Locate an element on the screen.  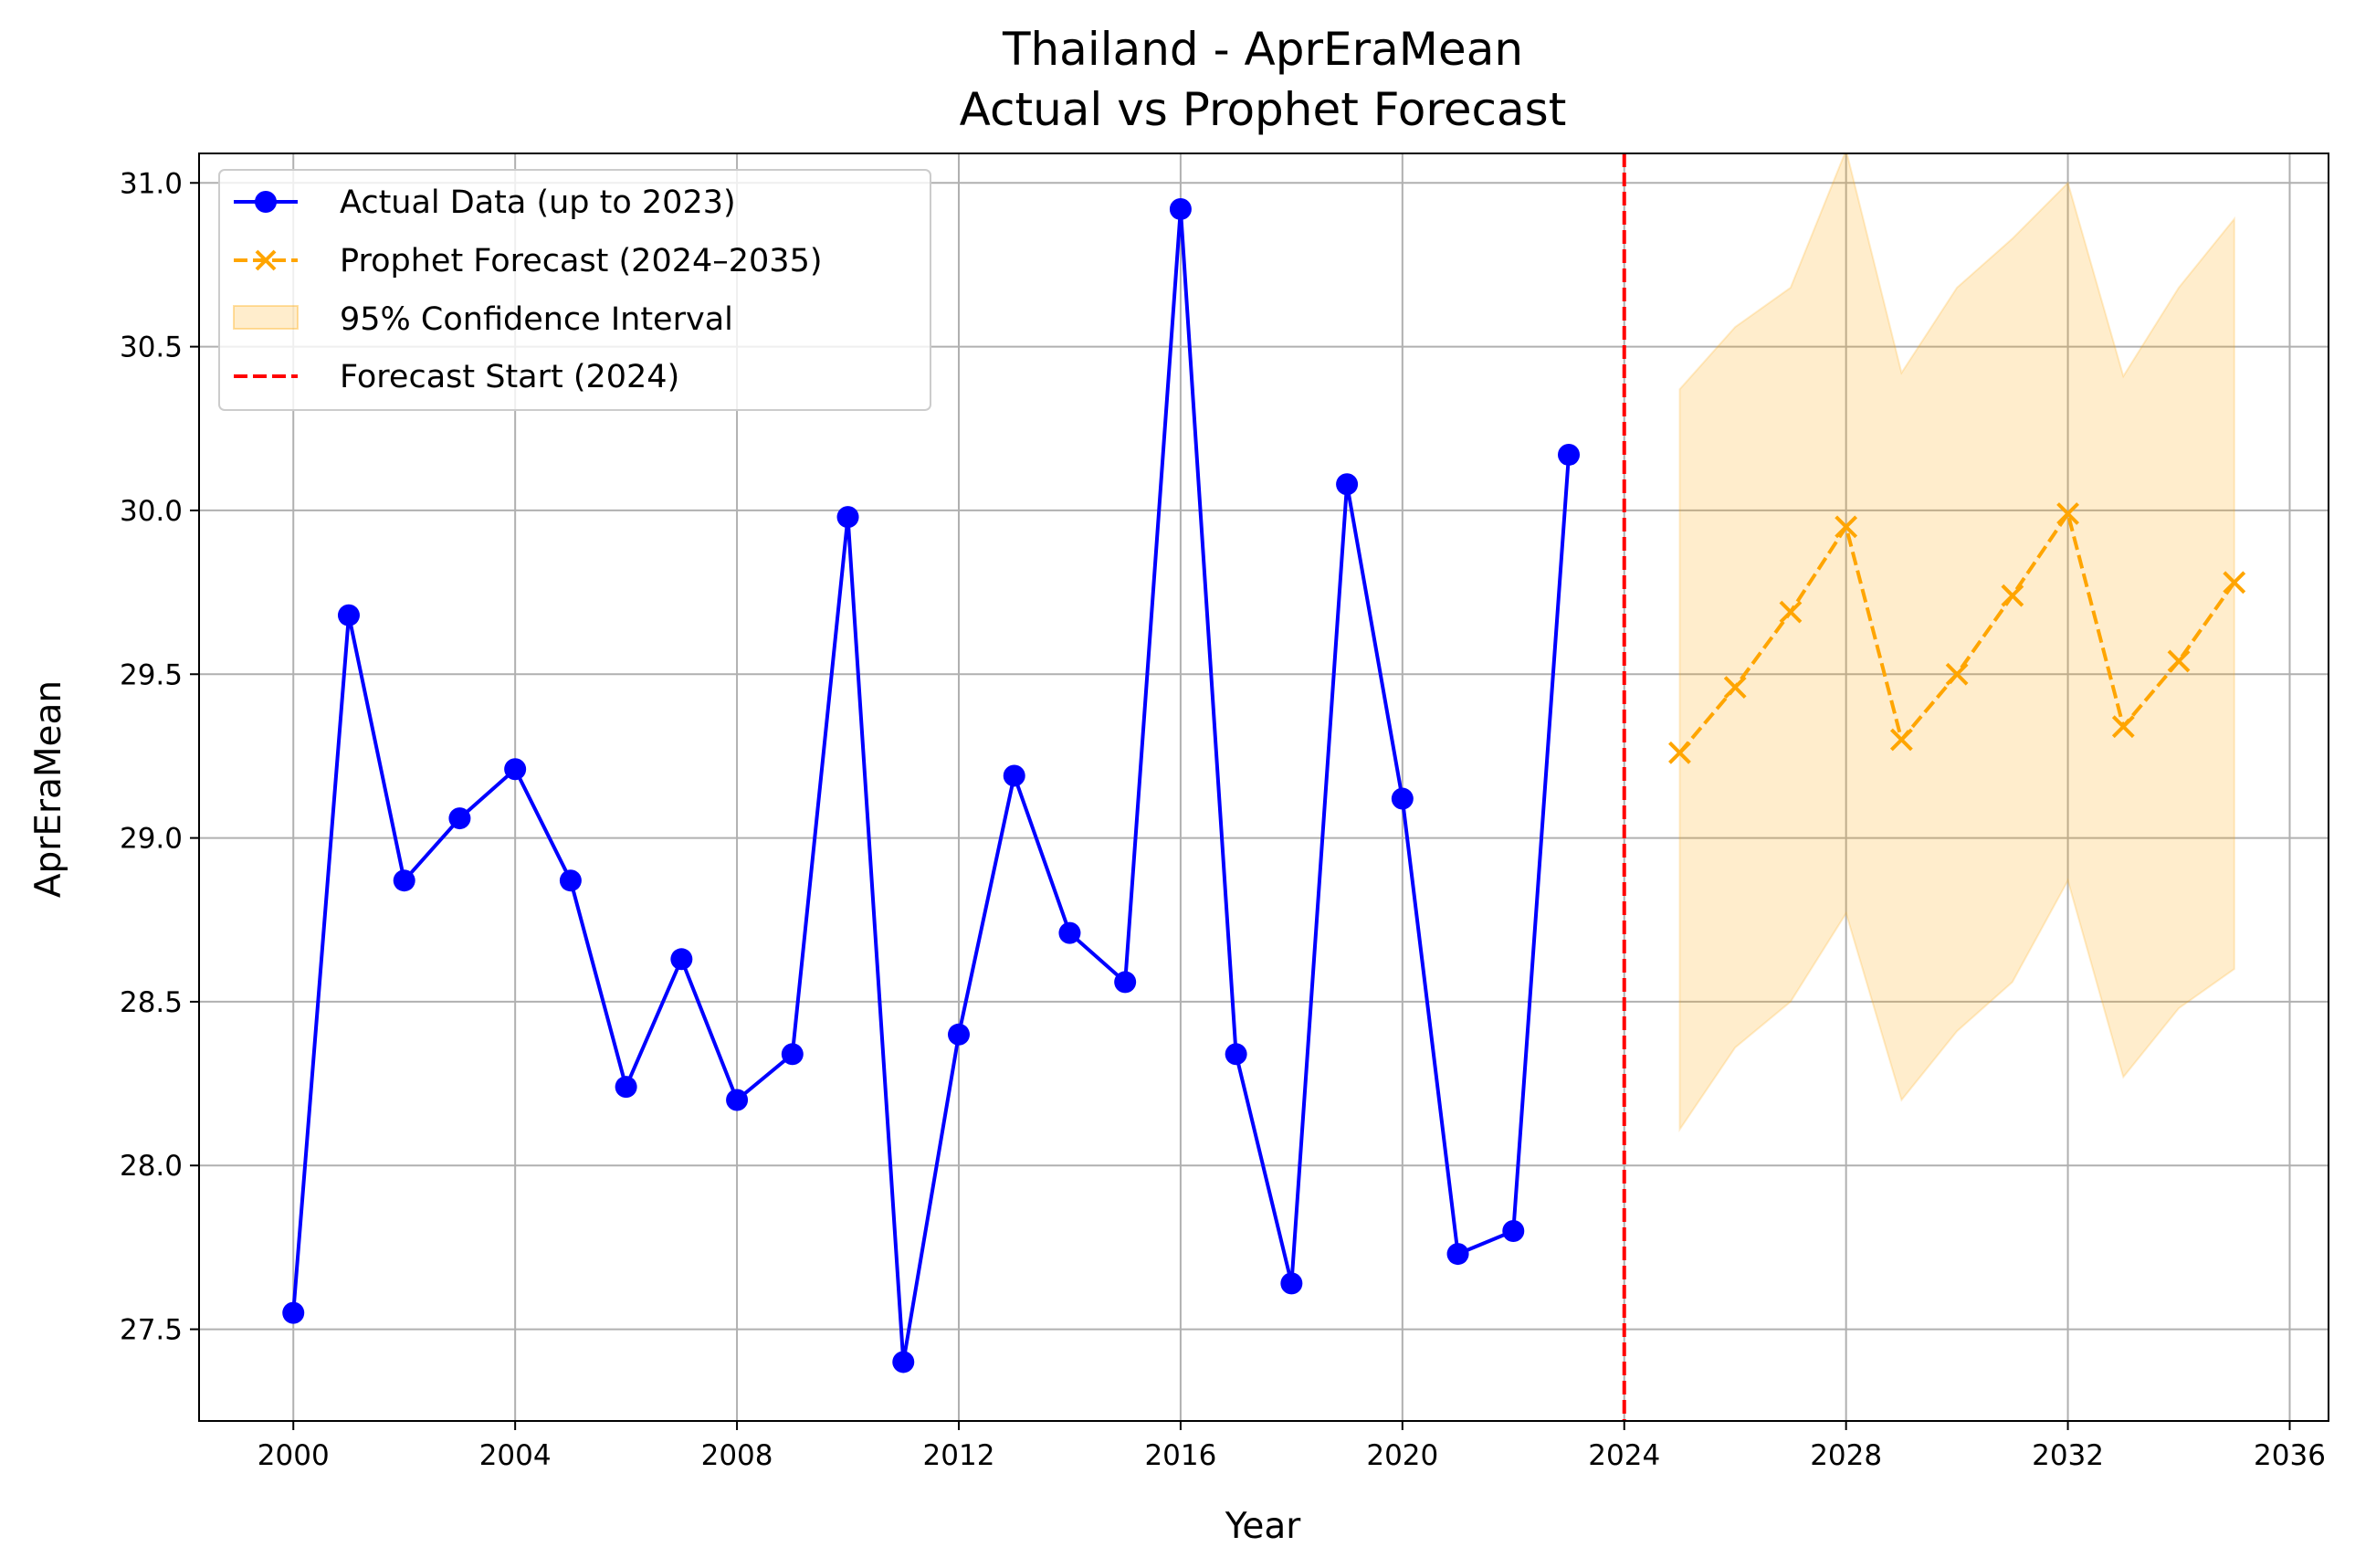
legend-entry-forecast-start: Forecast Start (2024) is located at coordinates (456, 377).